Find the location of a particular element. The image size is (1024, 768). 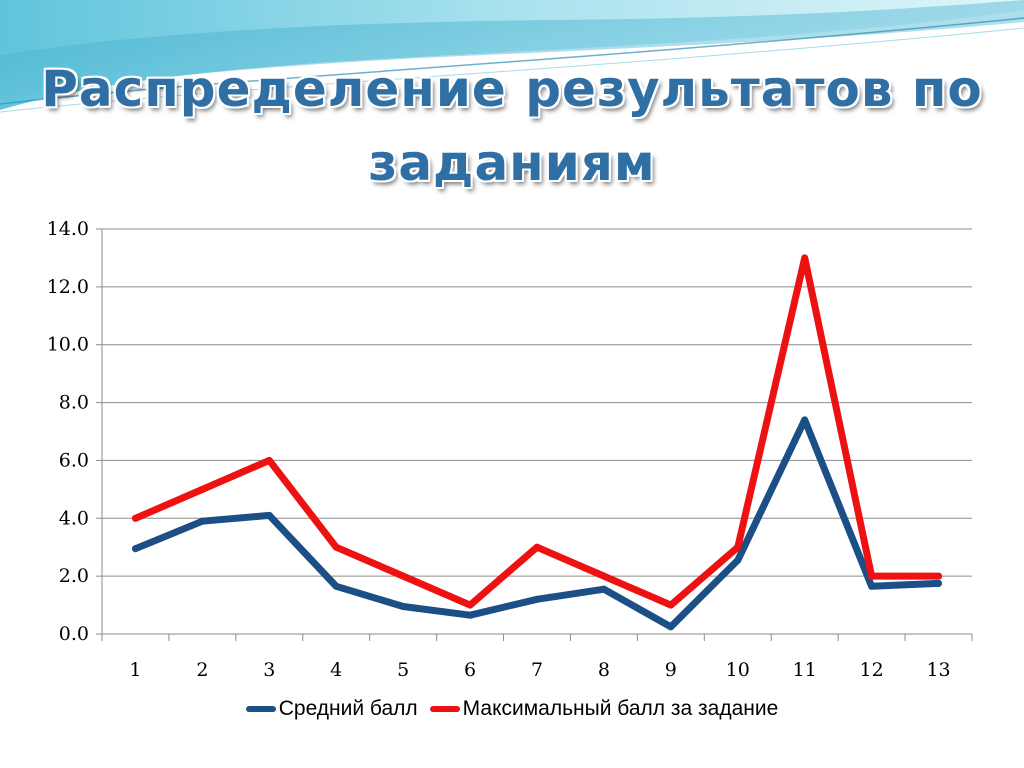

y-tick-label: 12.0 is located at coordinates (68, 287).